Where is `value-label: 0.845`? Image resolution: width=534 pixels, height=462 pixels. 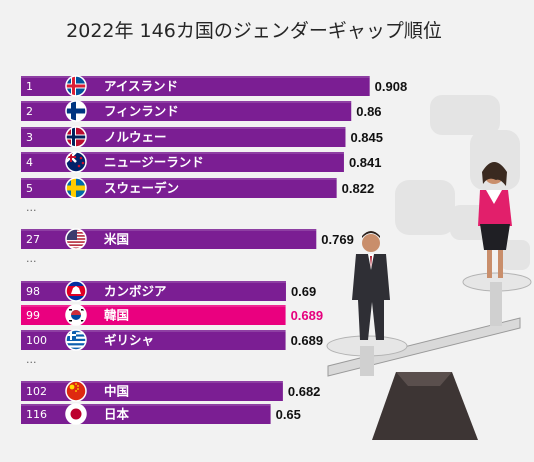 value-label: 0.845 is located at coordinates (366, 137).